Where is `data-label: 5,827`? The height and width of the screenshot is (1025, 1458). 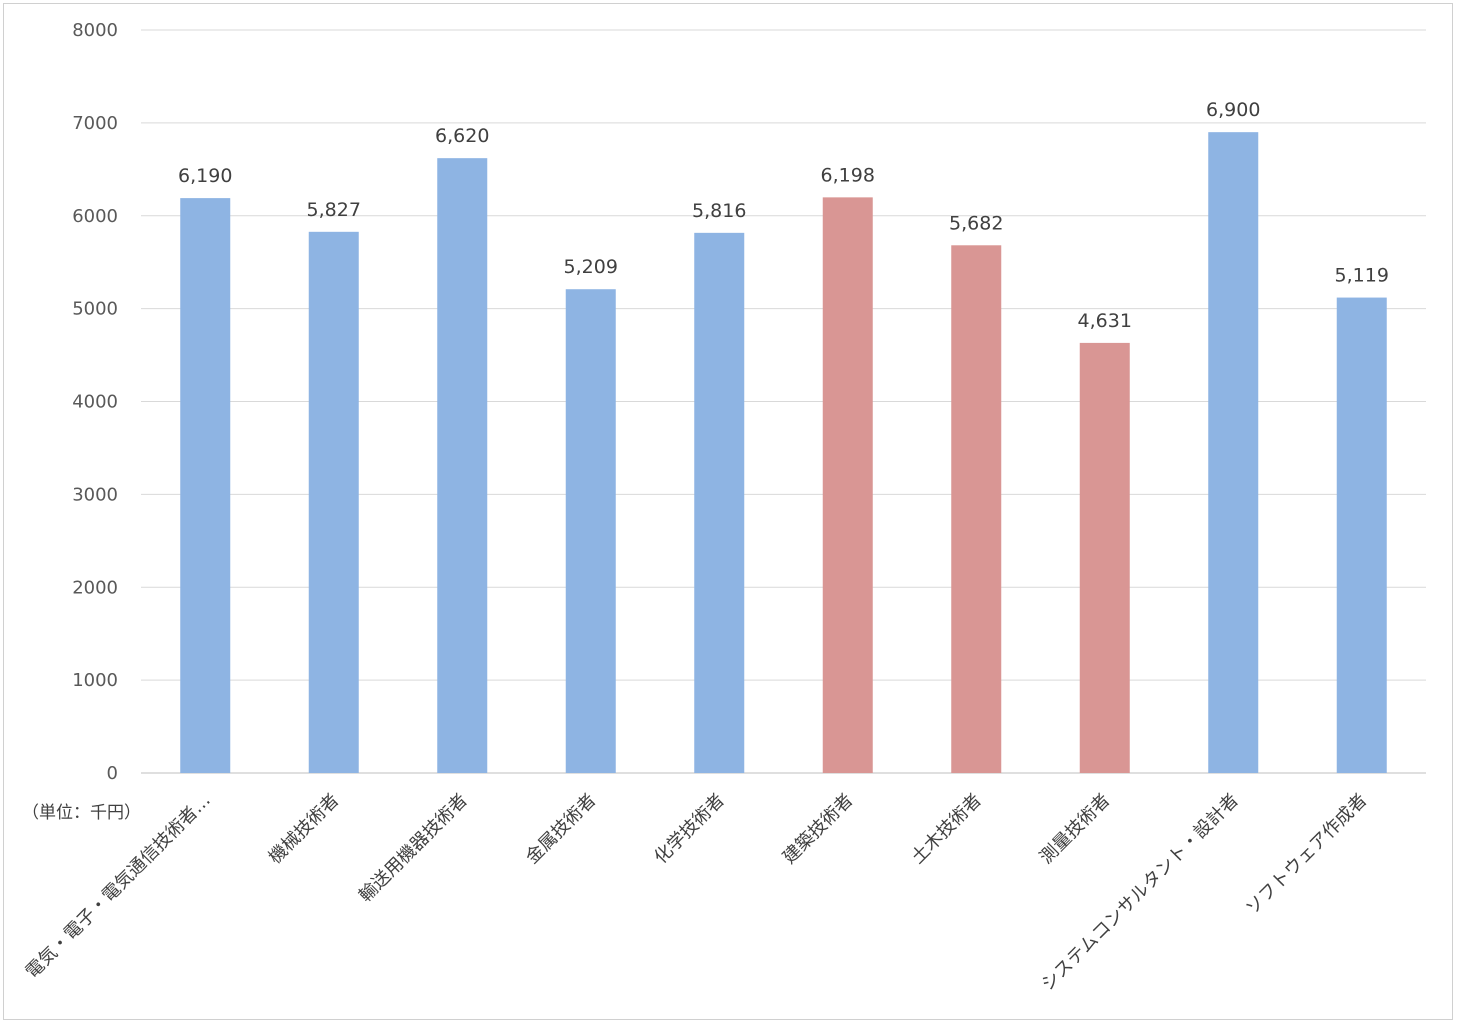 data-label: 5,827 is located at coordinates (334, 210).